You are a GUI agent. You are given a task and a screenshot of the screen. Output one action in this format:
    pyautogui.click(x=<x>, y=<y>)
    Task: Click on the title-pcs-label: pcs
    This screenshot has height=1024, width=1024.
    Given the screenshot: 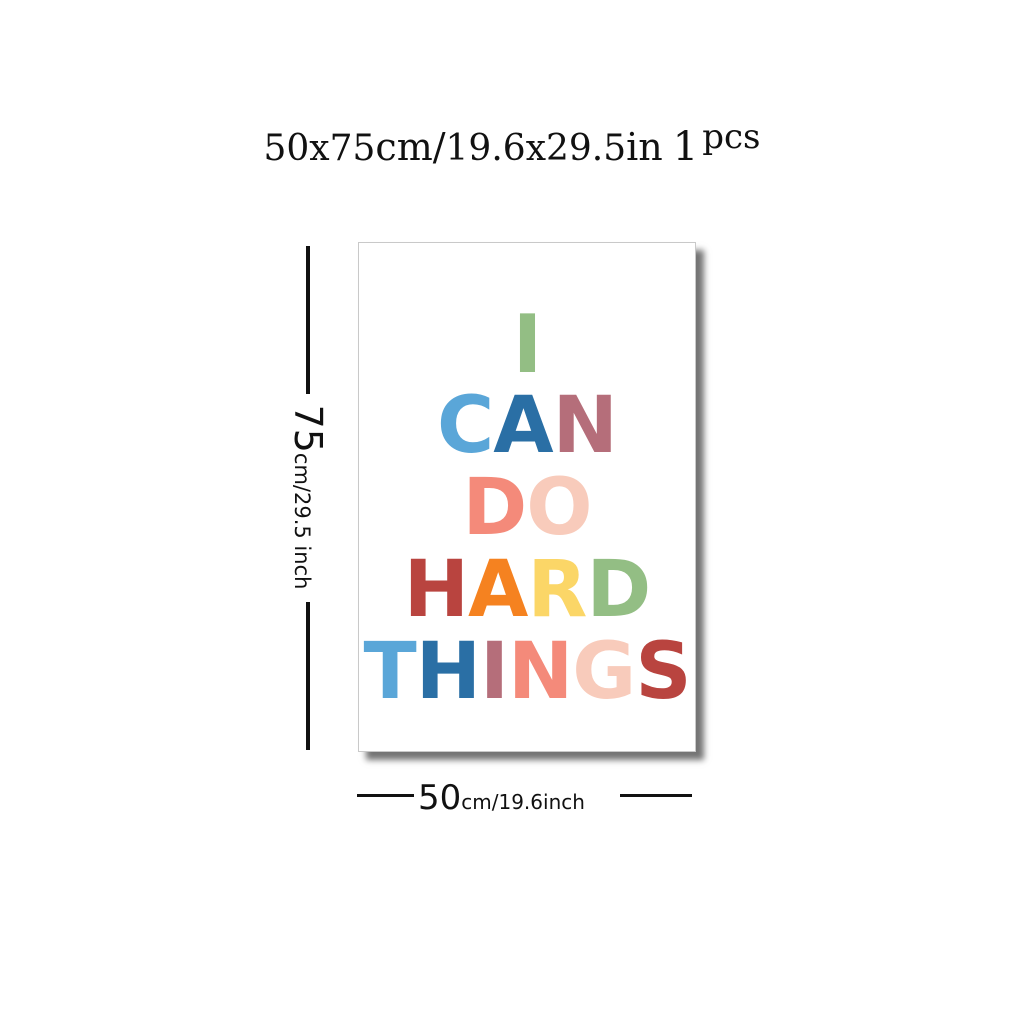 What is the action you would take?
    pyautogui.click(x=731, y=137)
    